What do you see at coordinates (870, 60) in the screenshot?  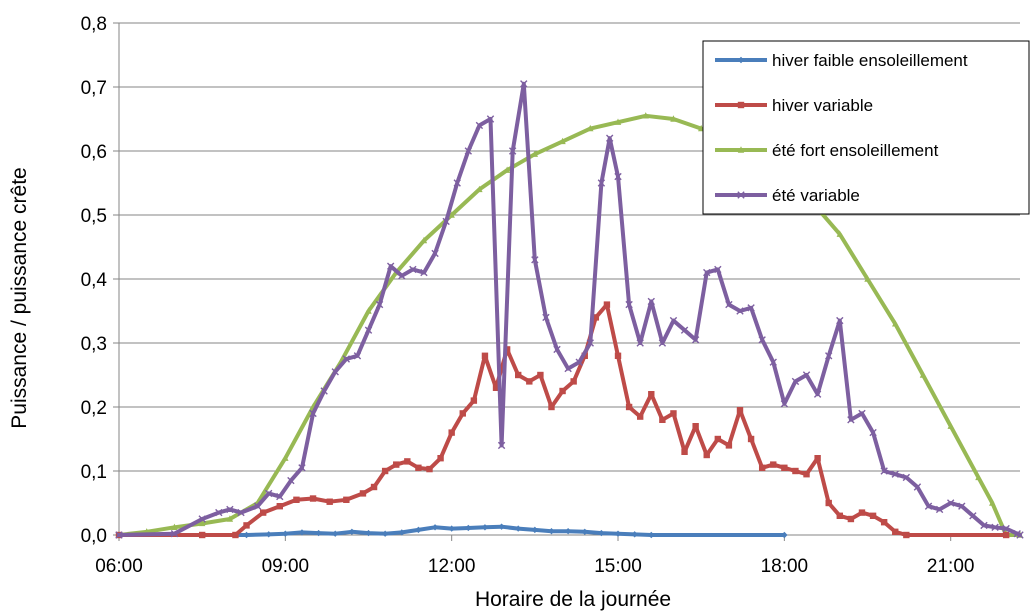 I see `legend-label: hiver faible ensoleillement` at bounding box center [870, 60].